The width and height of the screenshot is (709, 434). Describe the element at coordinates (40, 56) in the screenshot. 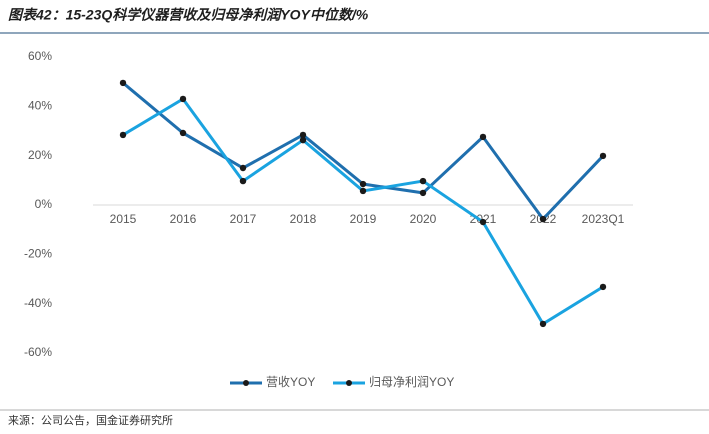

I see `y-tick-label: 60%` at that location.